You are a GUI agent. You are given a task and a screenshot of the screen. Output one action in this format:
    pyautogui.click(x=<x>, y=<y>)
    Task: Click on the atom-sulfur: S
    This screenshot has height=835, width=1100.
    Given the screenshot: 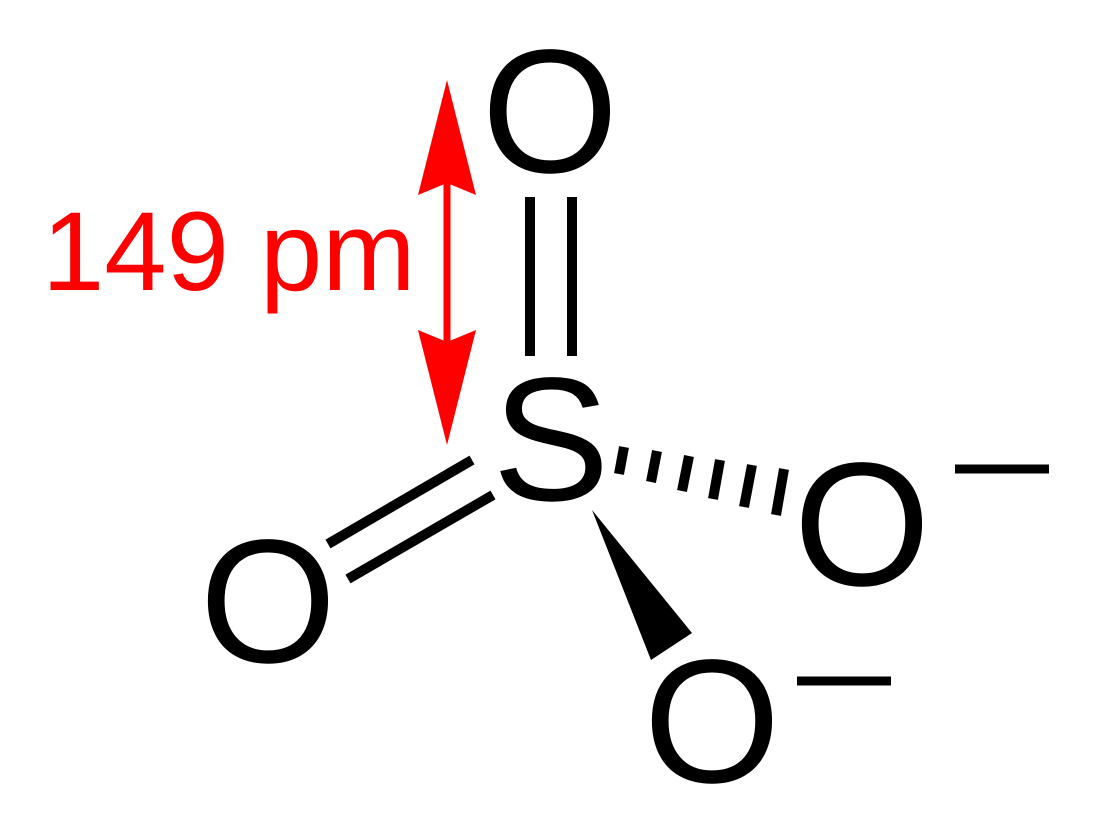 What is the action you would take?
    pyautogui.click(x=550, y=440)
    